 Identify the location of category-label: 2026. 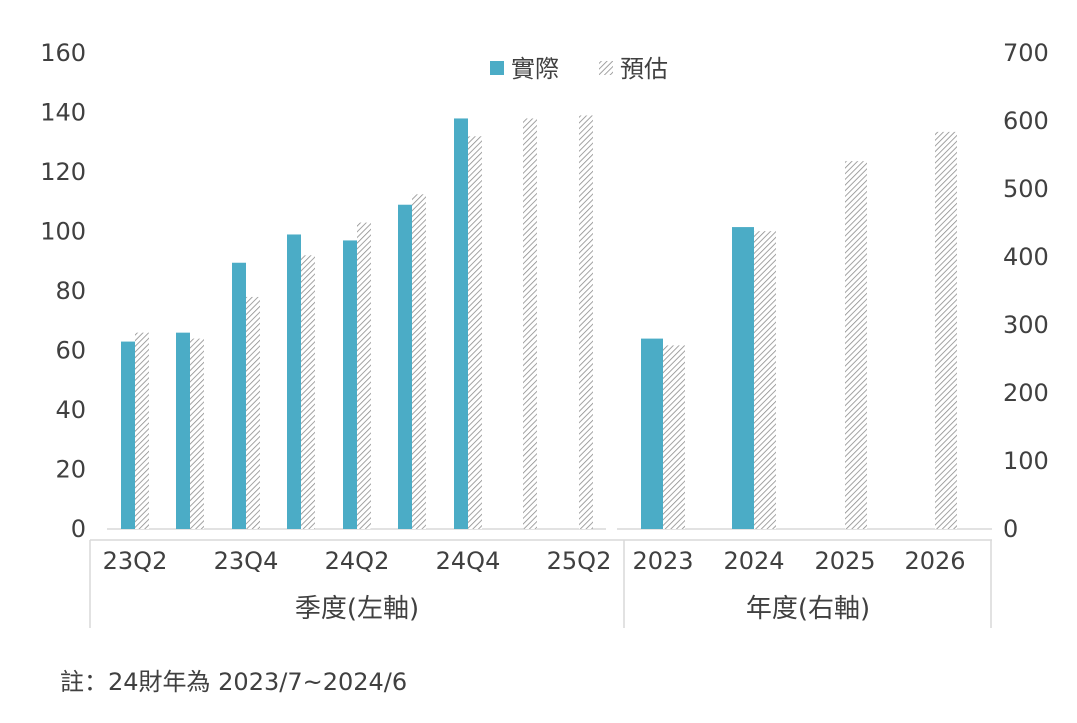
(934, 561).